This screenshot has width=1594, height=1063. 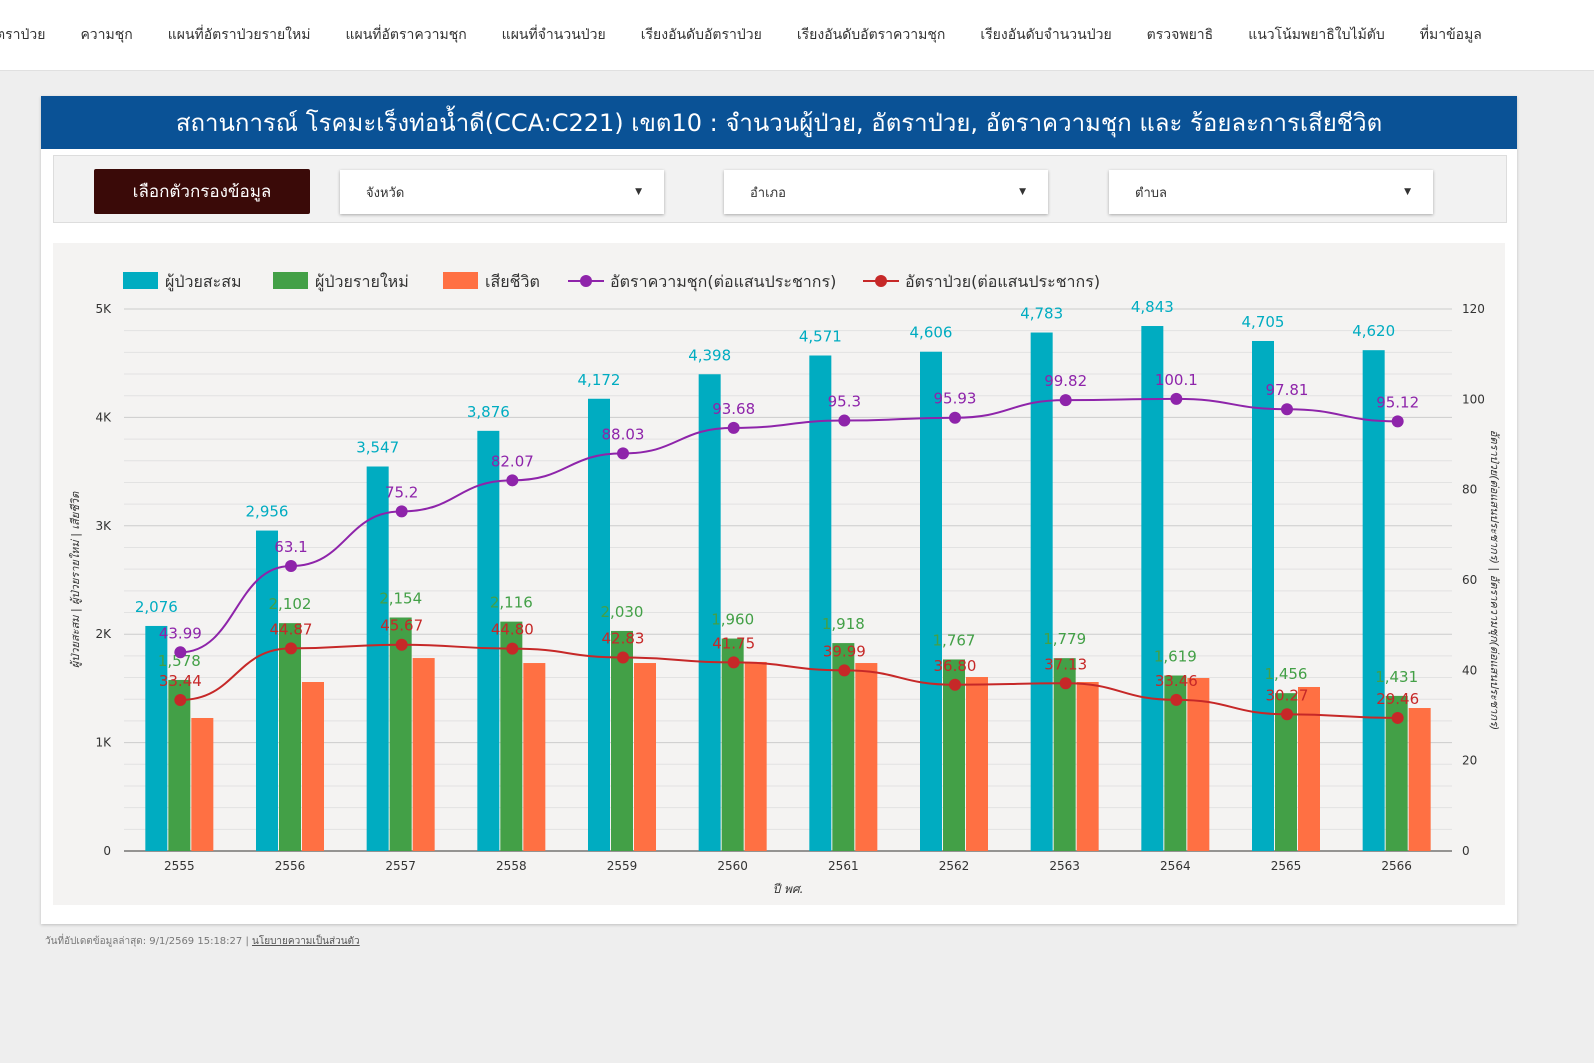 What do you see at coordinates (623, 434) in the screenshot?
I see `point-label-prevalence: 88.03` at bounding box center [623, 434].